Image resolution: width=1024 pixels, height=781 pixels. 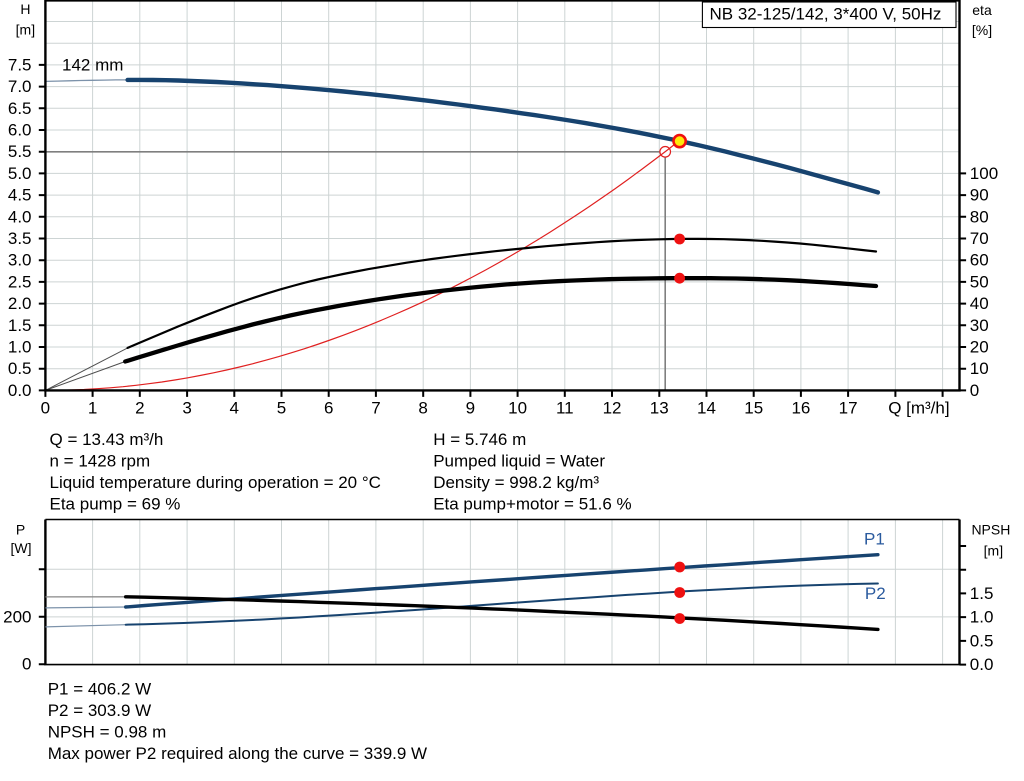 I want to click on svg-text: 80, so click(x=979, y=216).